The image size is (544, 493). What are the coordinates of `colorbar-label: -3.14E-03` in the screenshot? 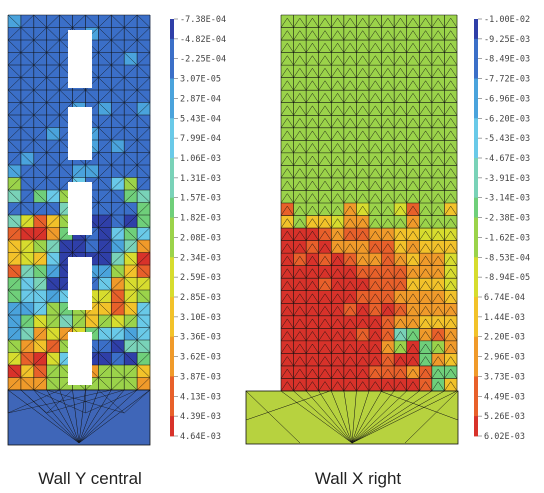 It's located at (507, 199).